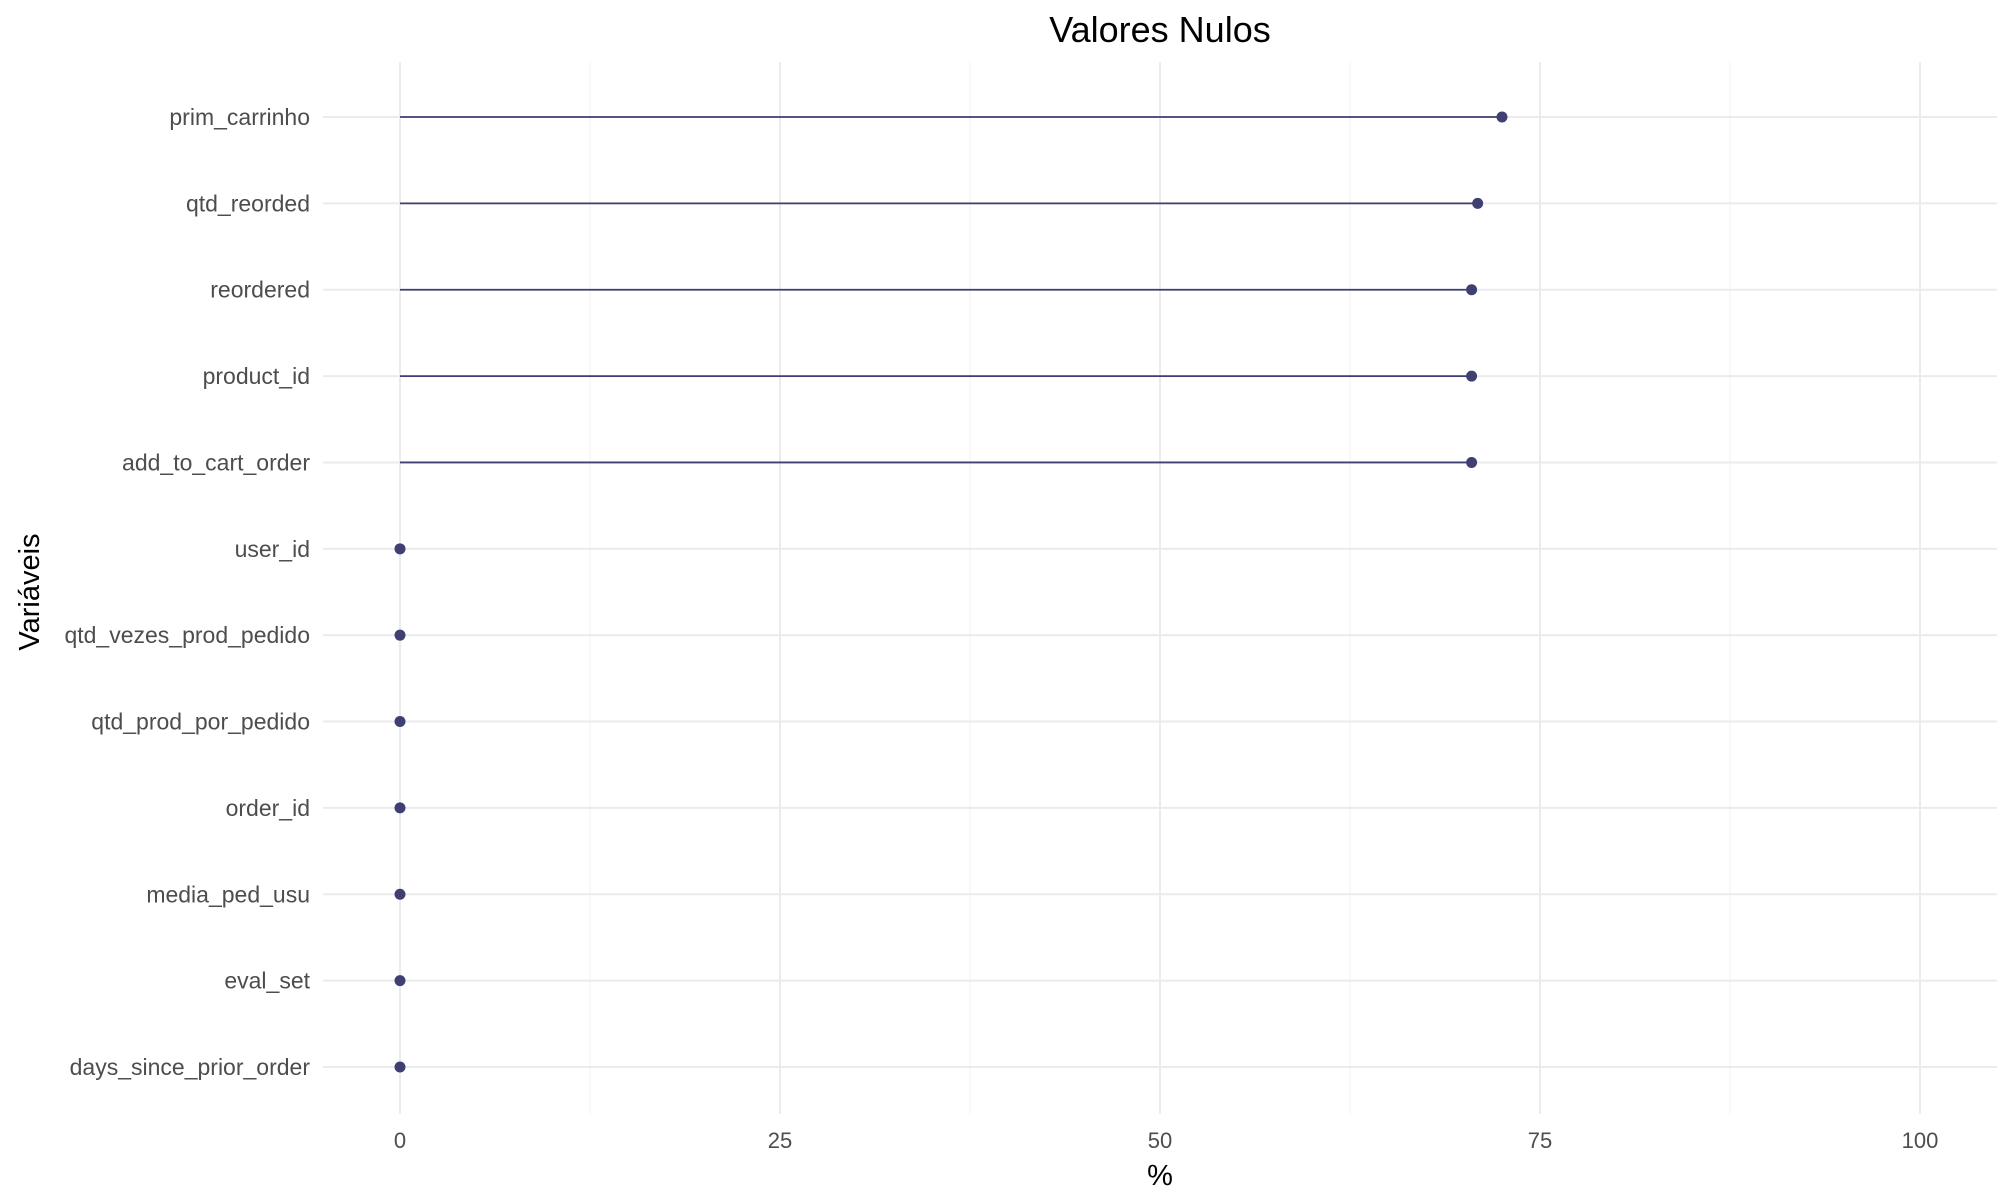 The height and width of the screenshot is (1200, 2000). What do you see at coordinates (268, 808) in the screenshot?
I see `category-label: order_id` at bounding box center [268, 808].